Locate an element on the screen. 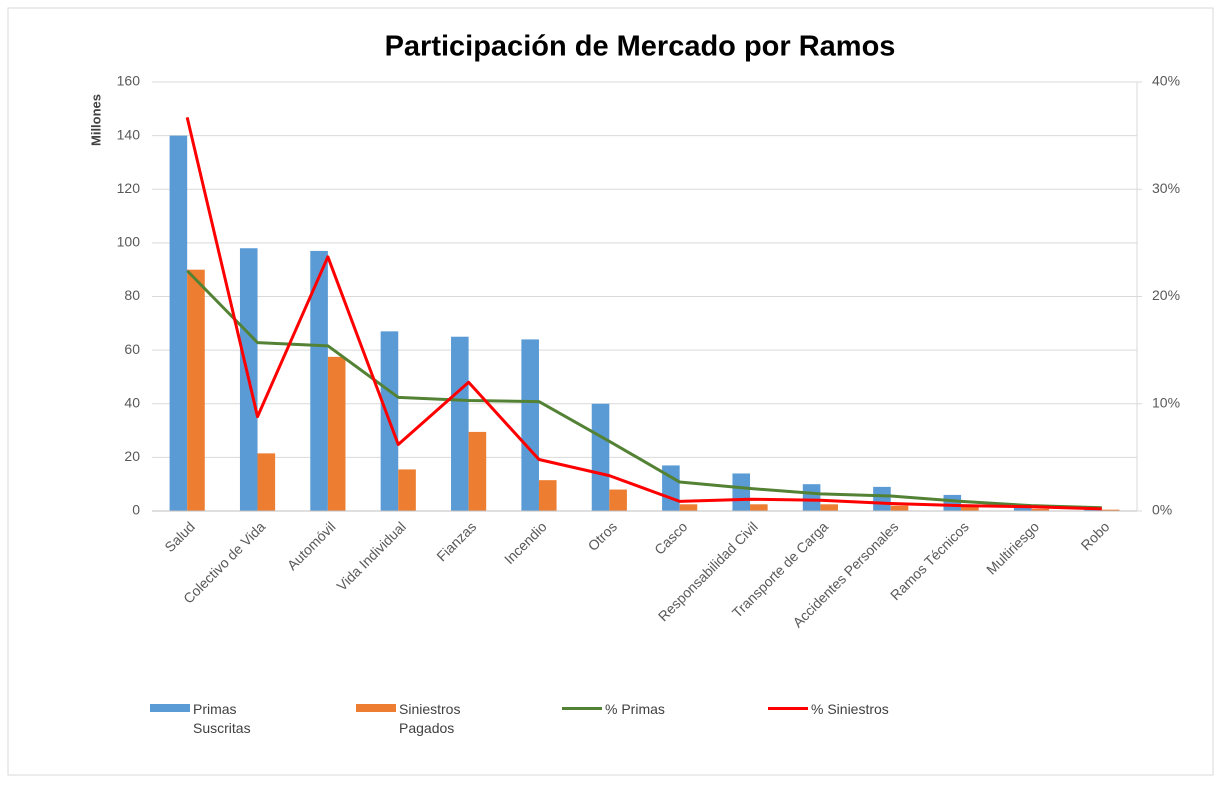  legend-label: % Siniestros is located at coordinates (850, 709).